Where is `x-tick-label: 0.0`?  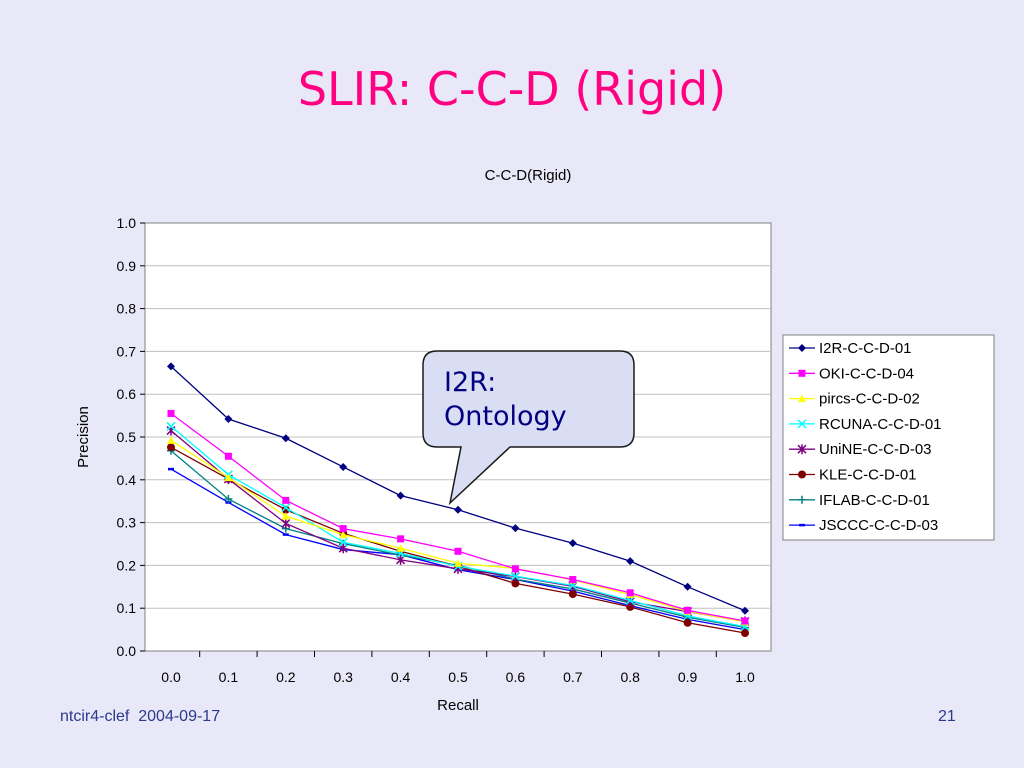
x-tick-label: 0.0 is located at coordinates (171, 677).